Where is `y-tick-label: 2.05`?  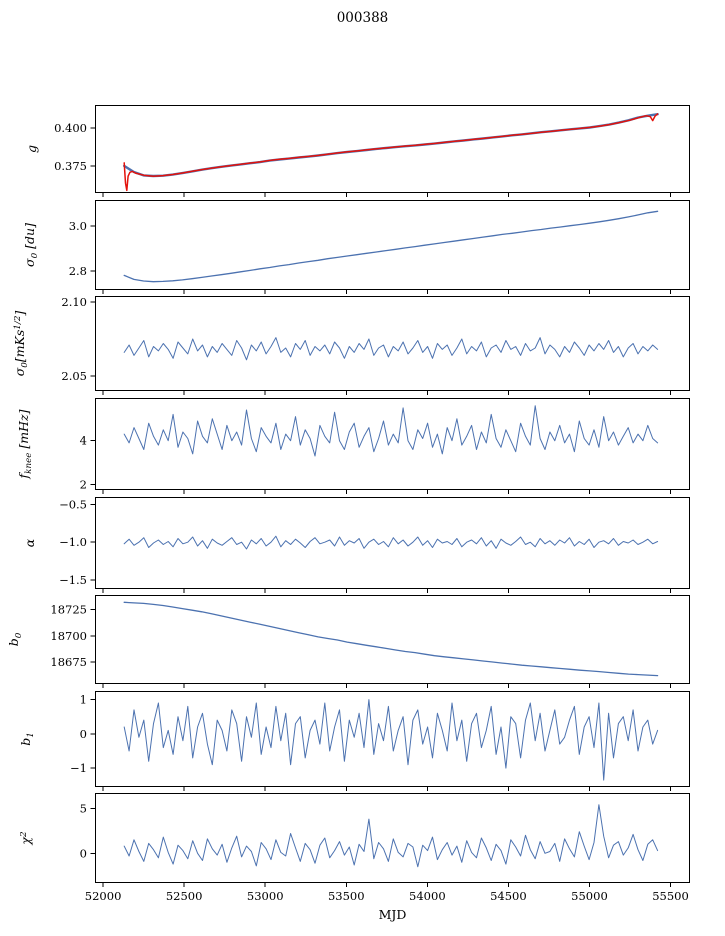
y-tick-label: 2.05 is located at coordinates (74, 376).